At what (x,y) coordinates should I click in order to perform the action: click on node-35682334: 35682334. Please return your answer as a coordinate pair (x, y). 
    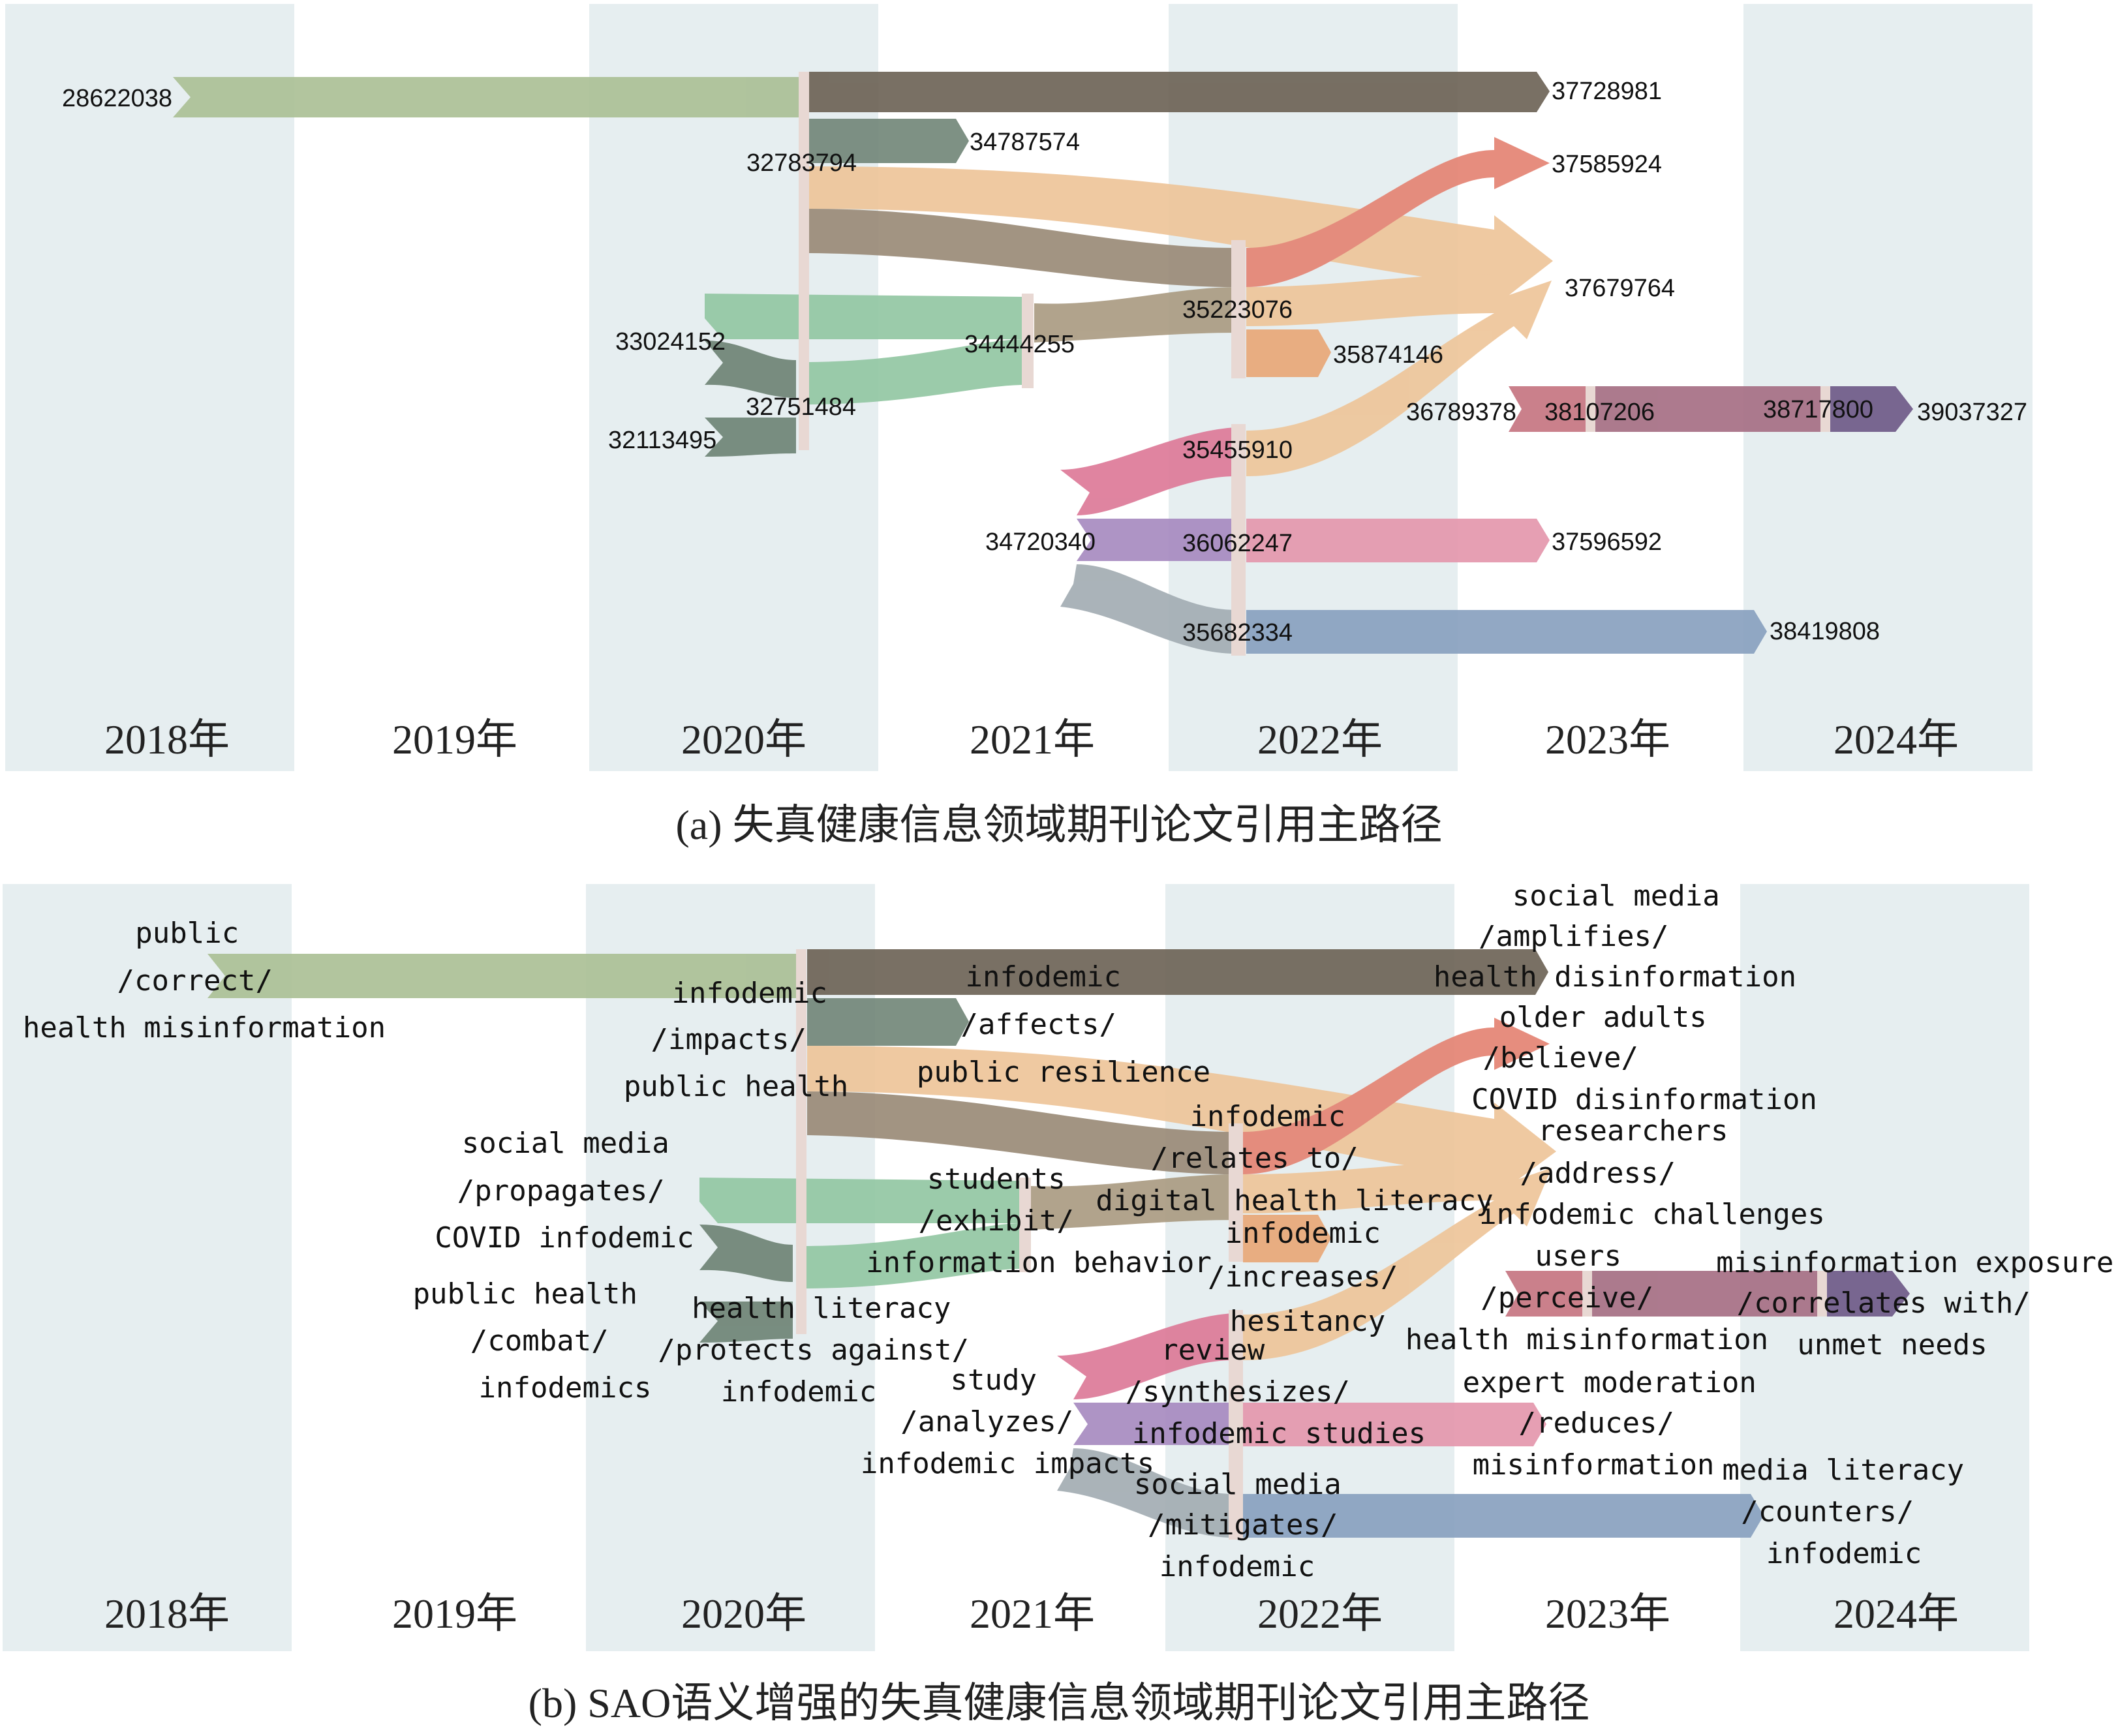
    Looking at the image, I should click on (1238, 633).